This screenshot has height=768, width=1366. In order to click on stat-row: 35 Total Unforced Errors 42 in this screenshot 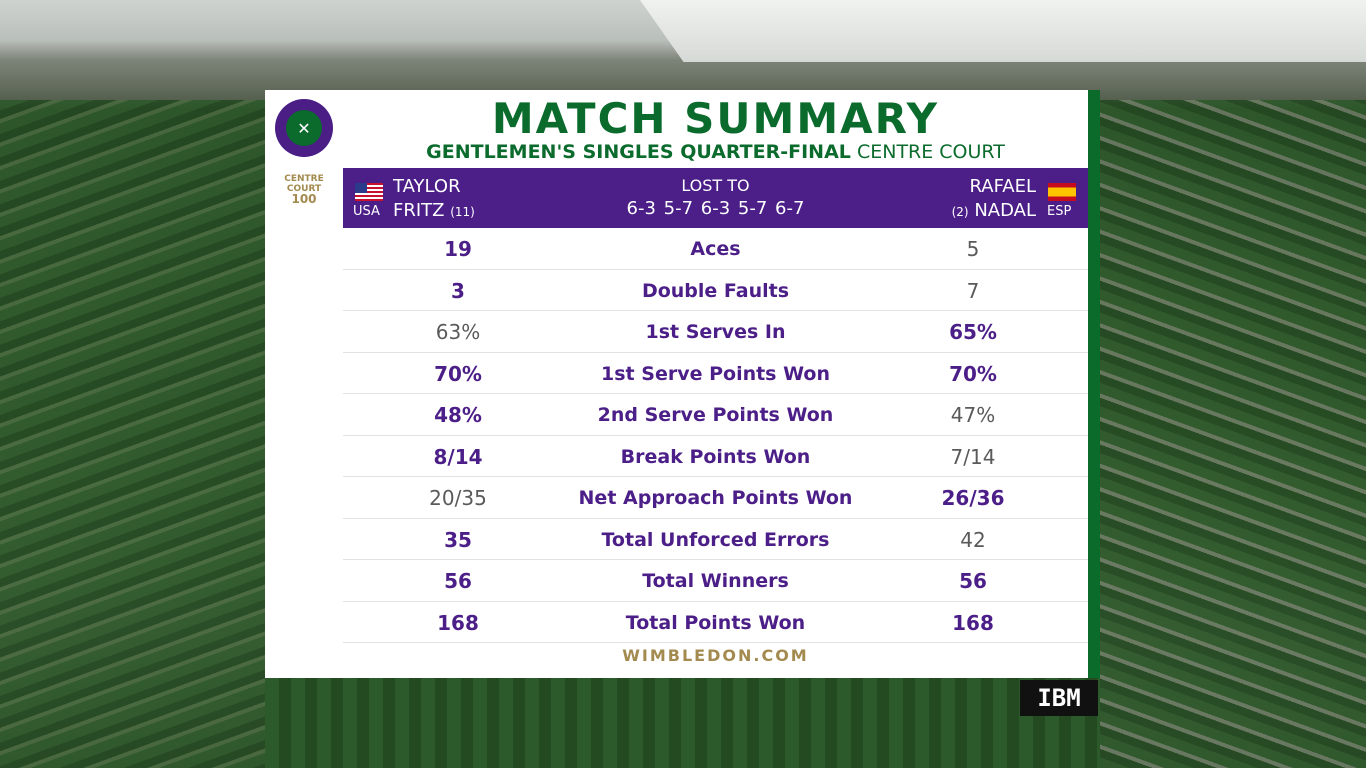, I will do `click(715, 540)`.